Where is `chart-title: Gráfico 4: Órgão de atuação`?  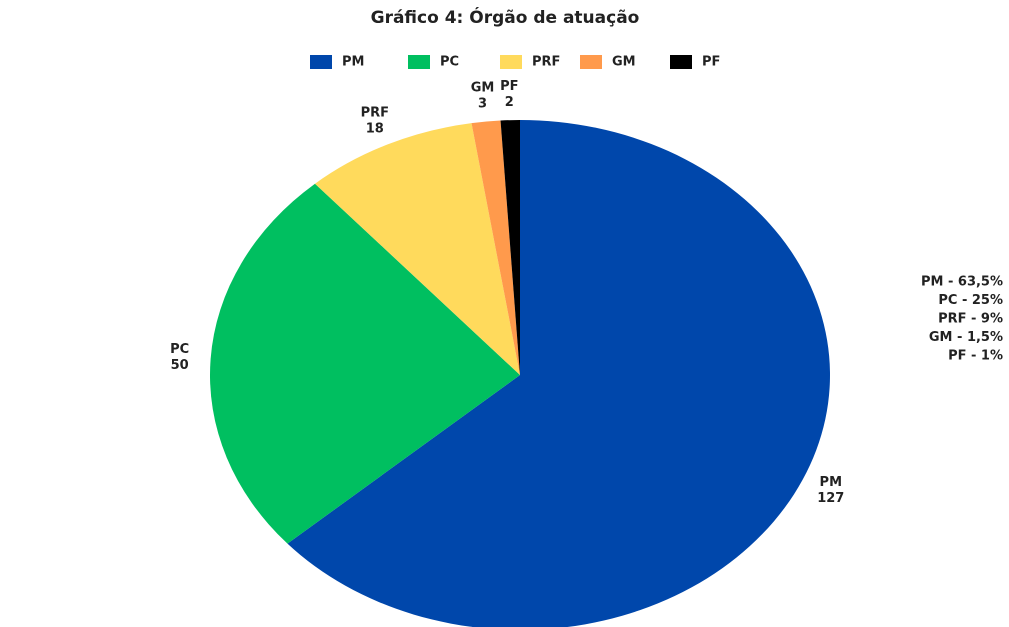
chart-title: Gráfico 4: Órgão de atuação is located at coordinates (505, 17).